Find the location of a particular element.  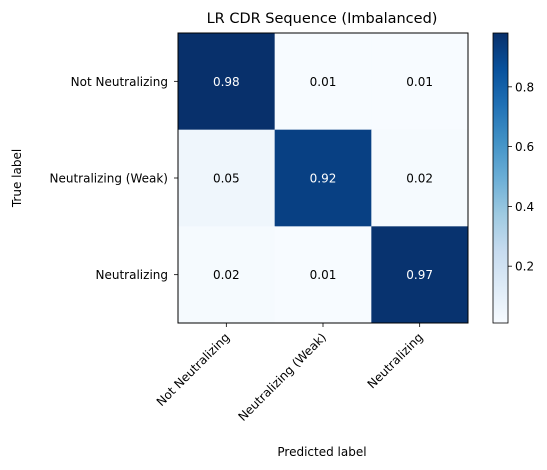

cell-value-label: 0.97 is located at coordinates (419, 275).